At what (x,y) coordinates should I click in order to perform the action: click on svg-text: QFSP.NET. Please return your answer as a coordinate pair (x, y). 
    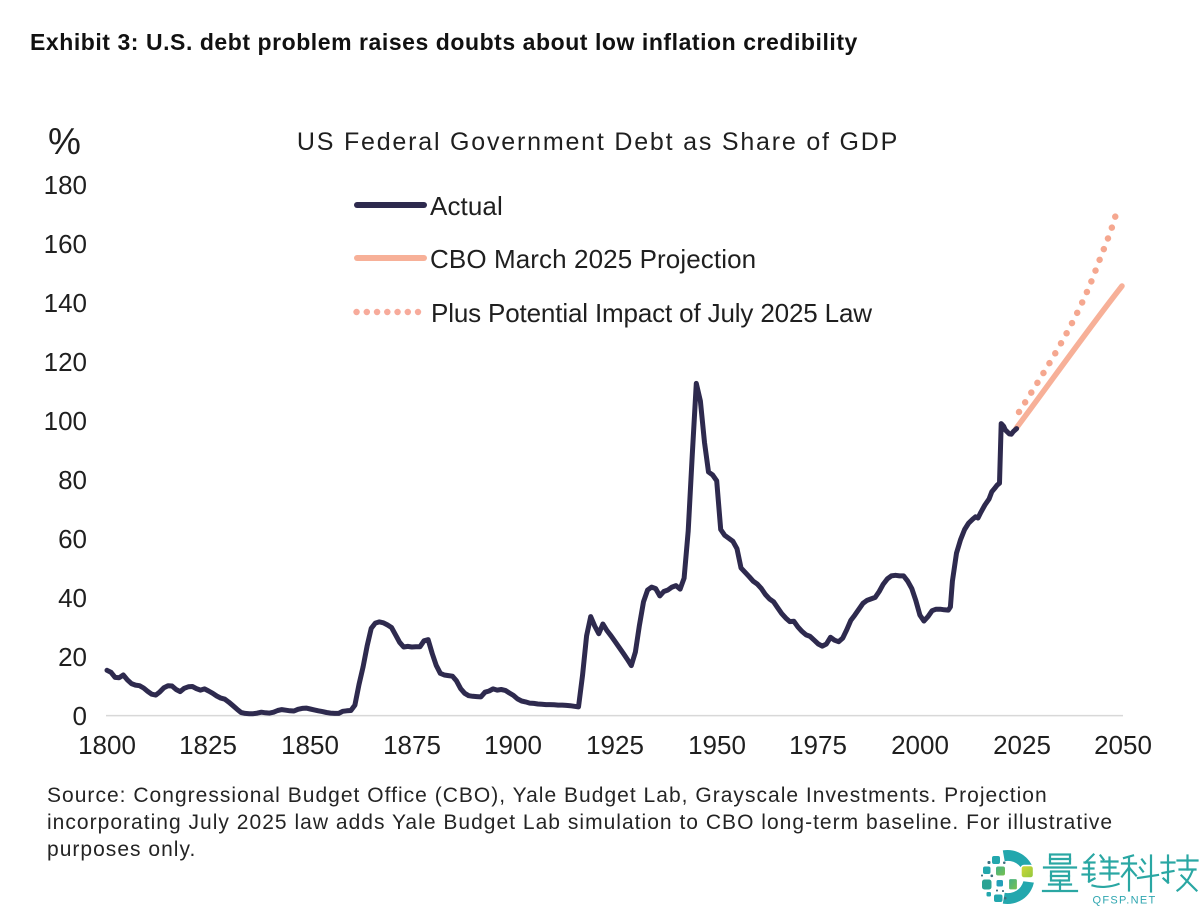
    Looking at the image, I should click on (1125, 901).